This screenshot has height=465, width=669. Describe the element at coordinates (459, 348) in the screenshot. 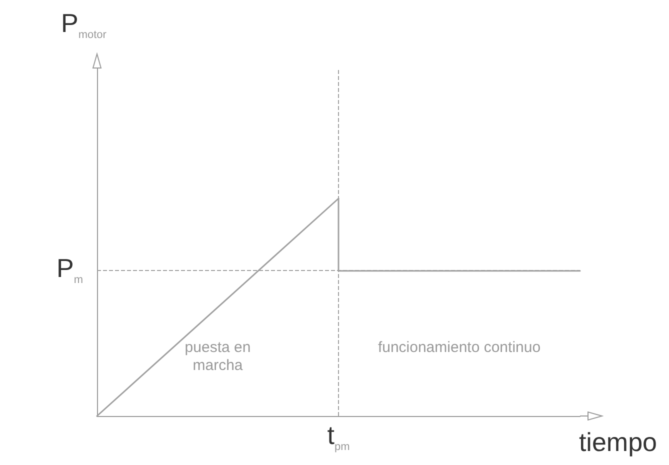

I see `annotation: funcionamiento continuo` at that location.